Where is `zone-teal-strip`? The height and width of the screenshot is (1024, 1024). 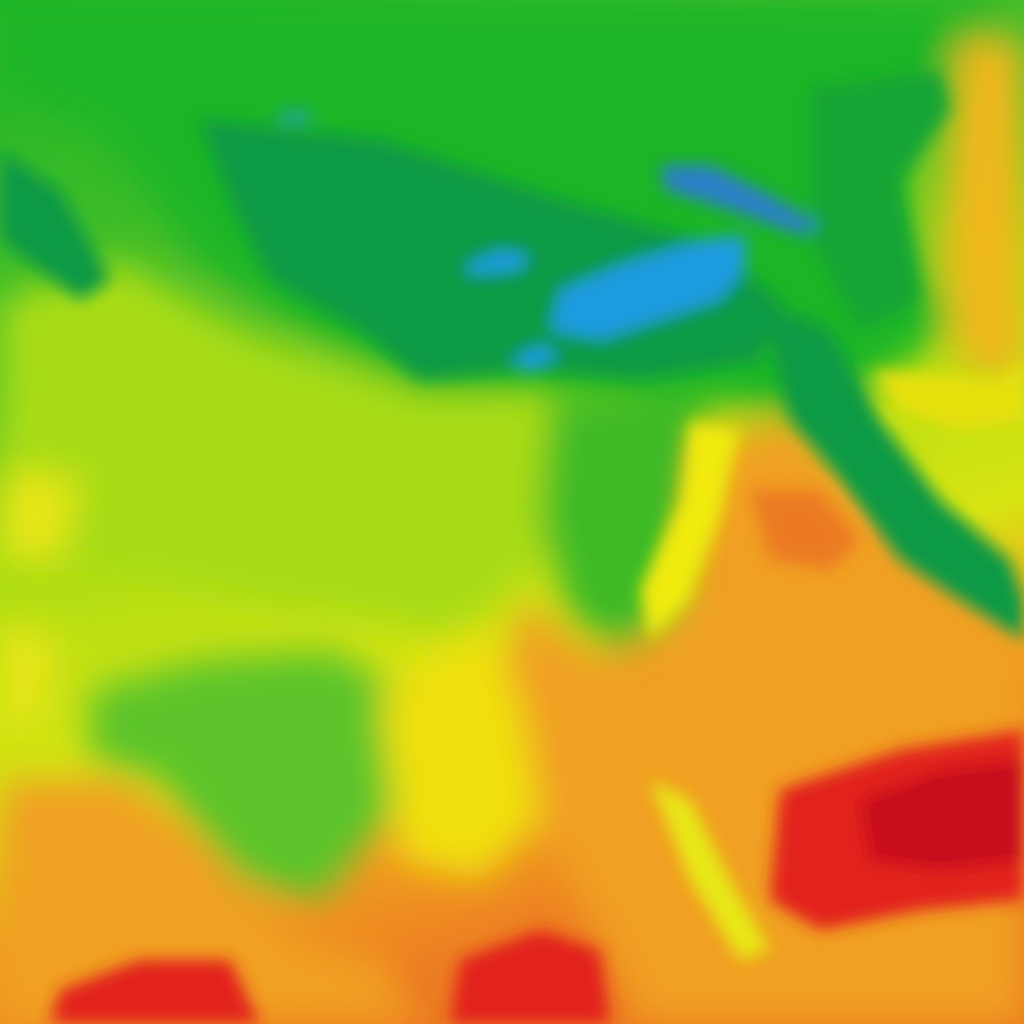
zone-teal-strip is located at coordinates (55, 225).